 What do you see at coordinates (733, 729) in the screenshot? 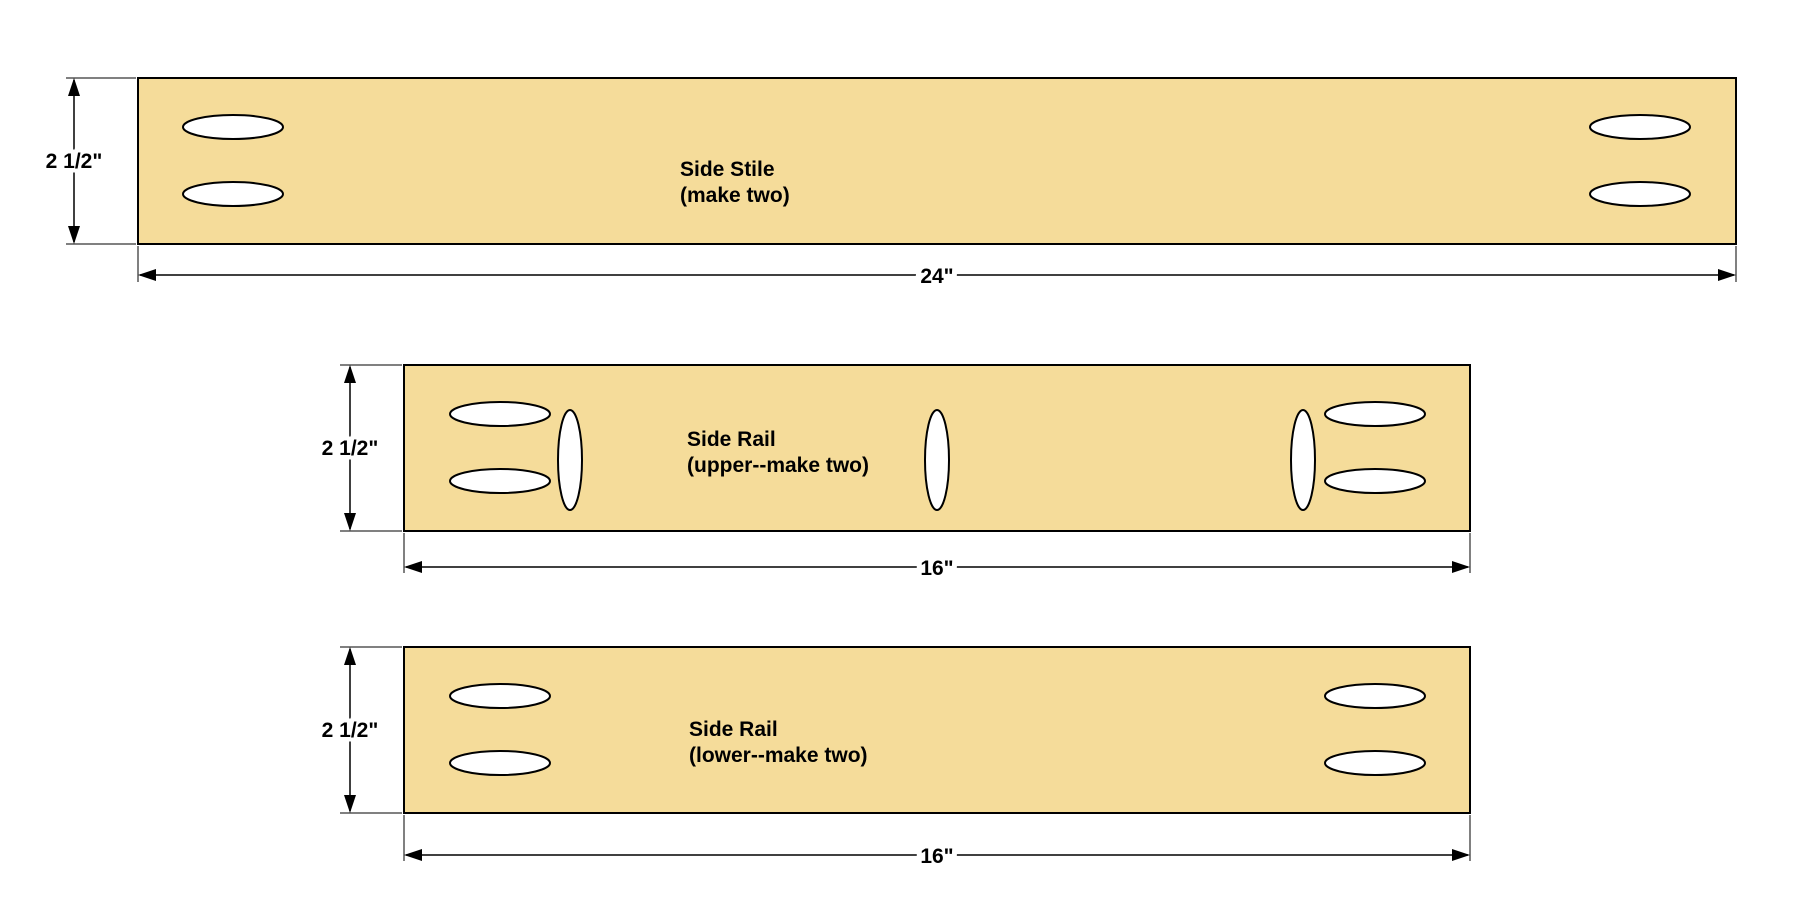
I see `side-rail-lower-label: Side Rail` at bounding box center [733, 729].